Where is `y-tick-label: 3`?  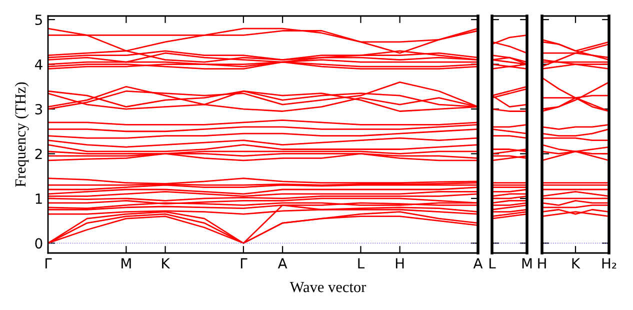
y-tick-label: 3 is located at coordinates (38, 109).